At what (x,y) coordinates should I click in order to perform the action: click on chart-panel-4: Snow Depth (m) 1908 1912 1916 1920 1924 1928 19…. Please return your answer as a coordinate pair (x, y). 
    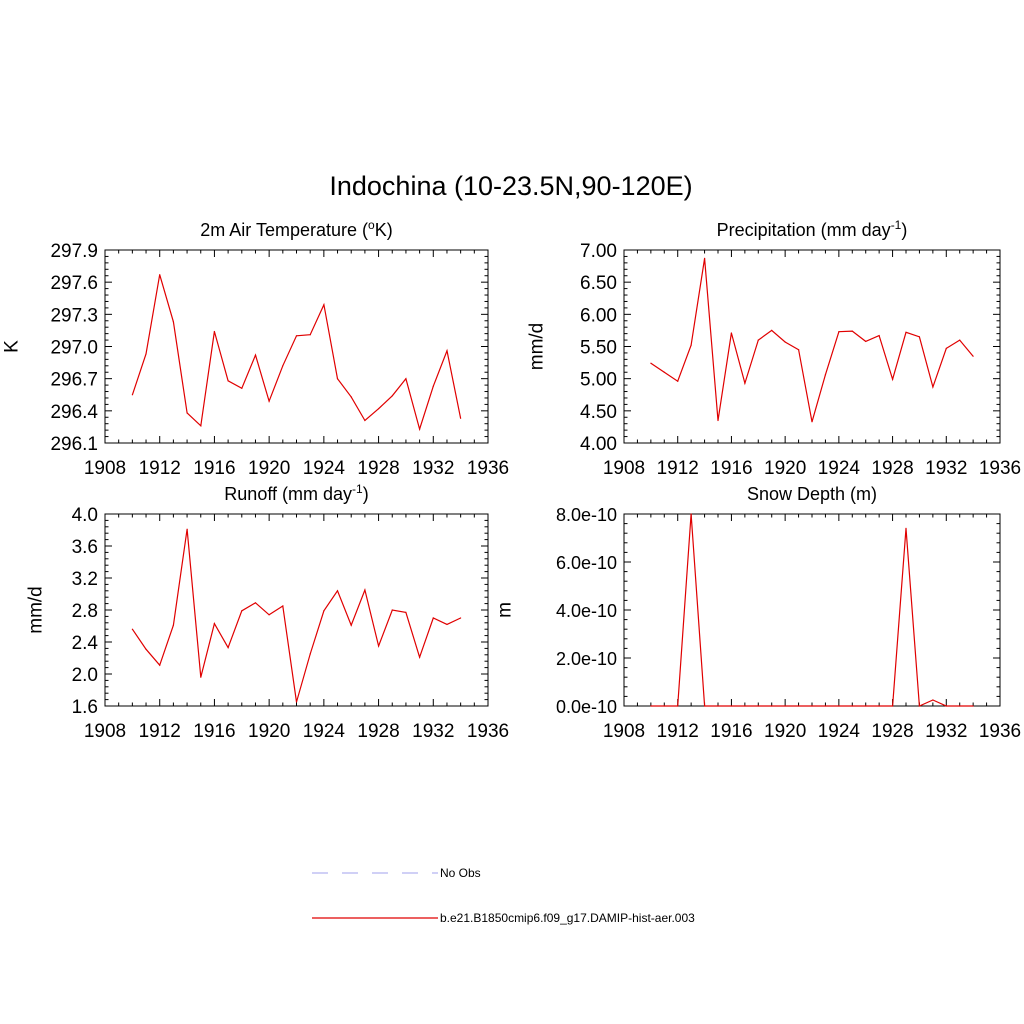
    Looking at the image, I should click on (758, 613).